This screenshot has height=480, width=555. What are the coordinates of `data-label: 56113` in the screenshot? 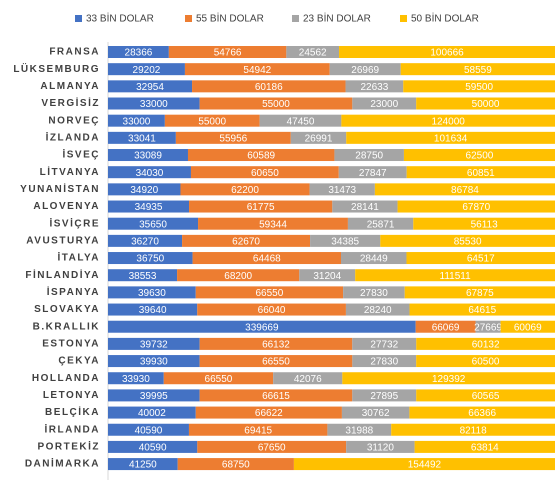 It's located at (485, 224).